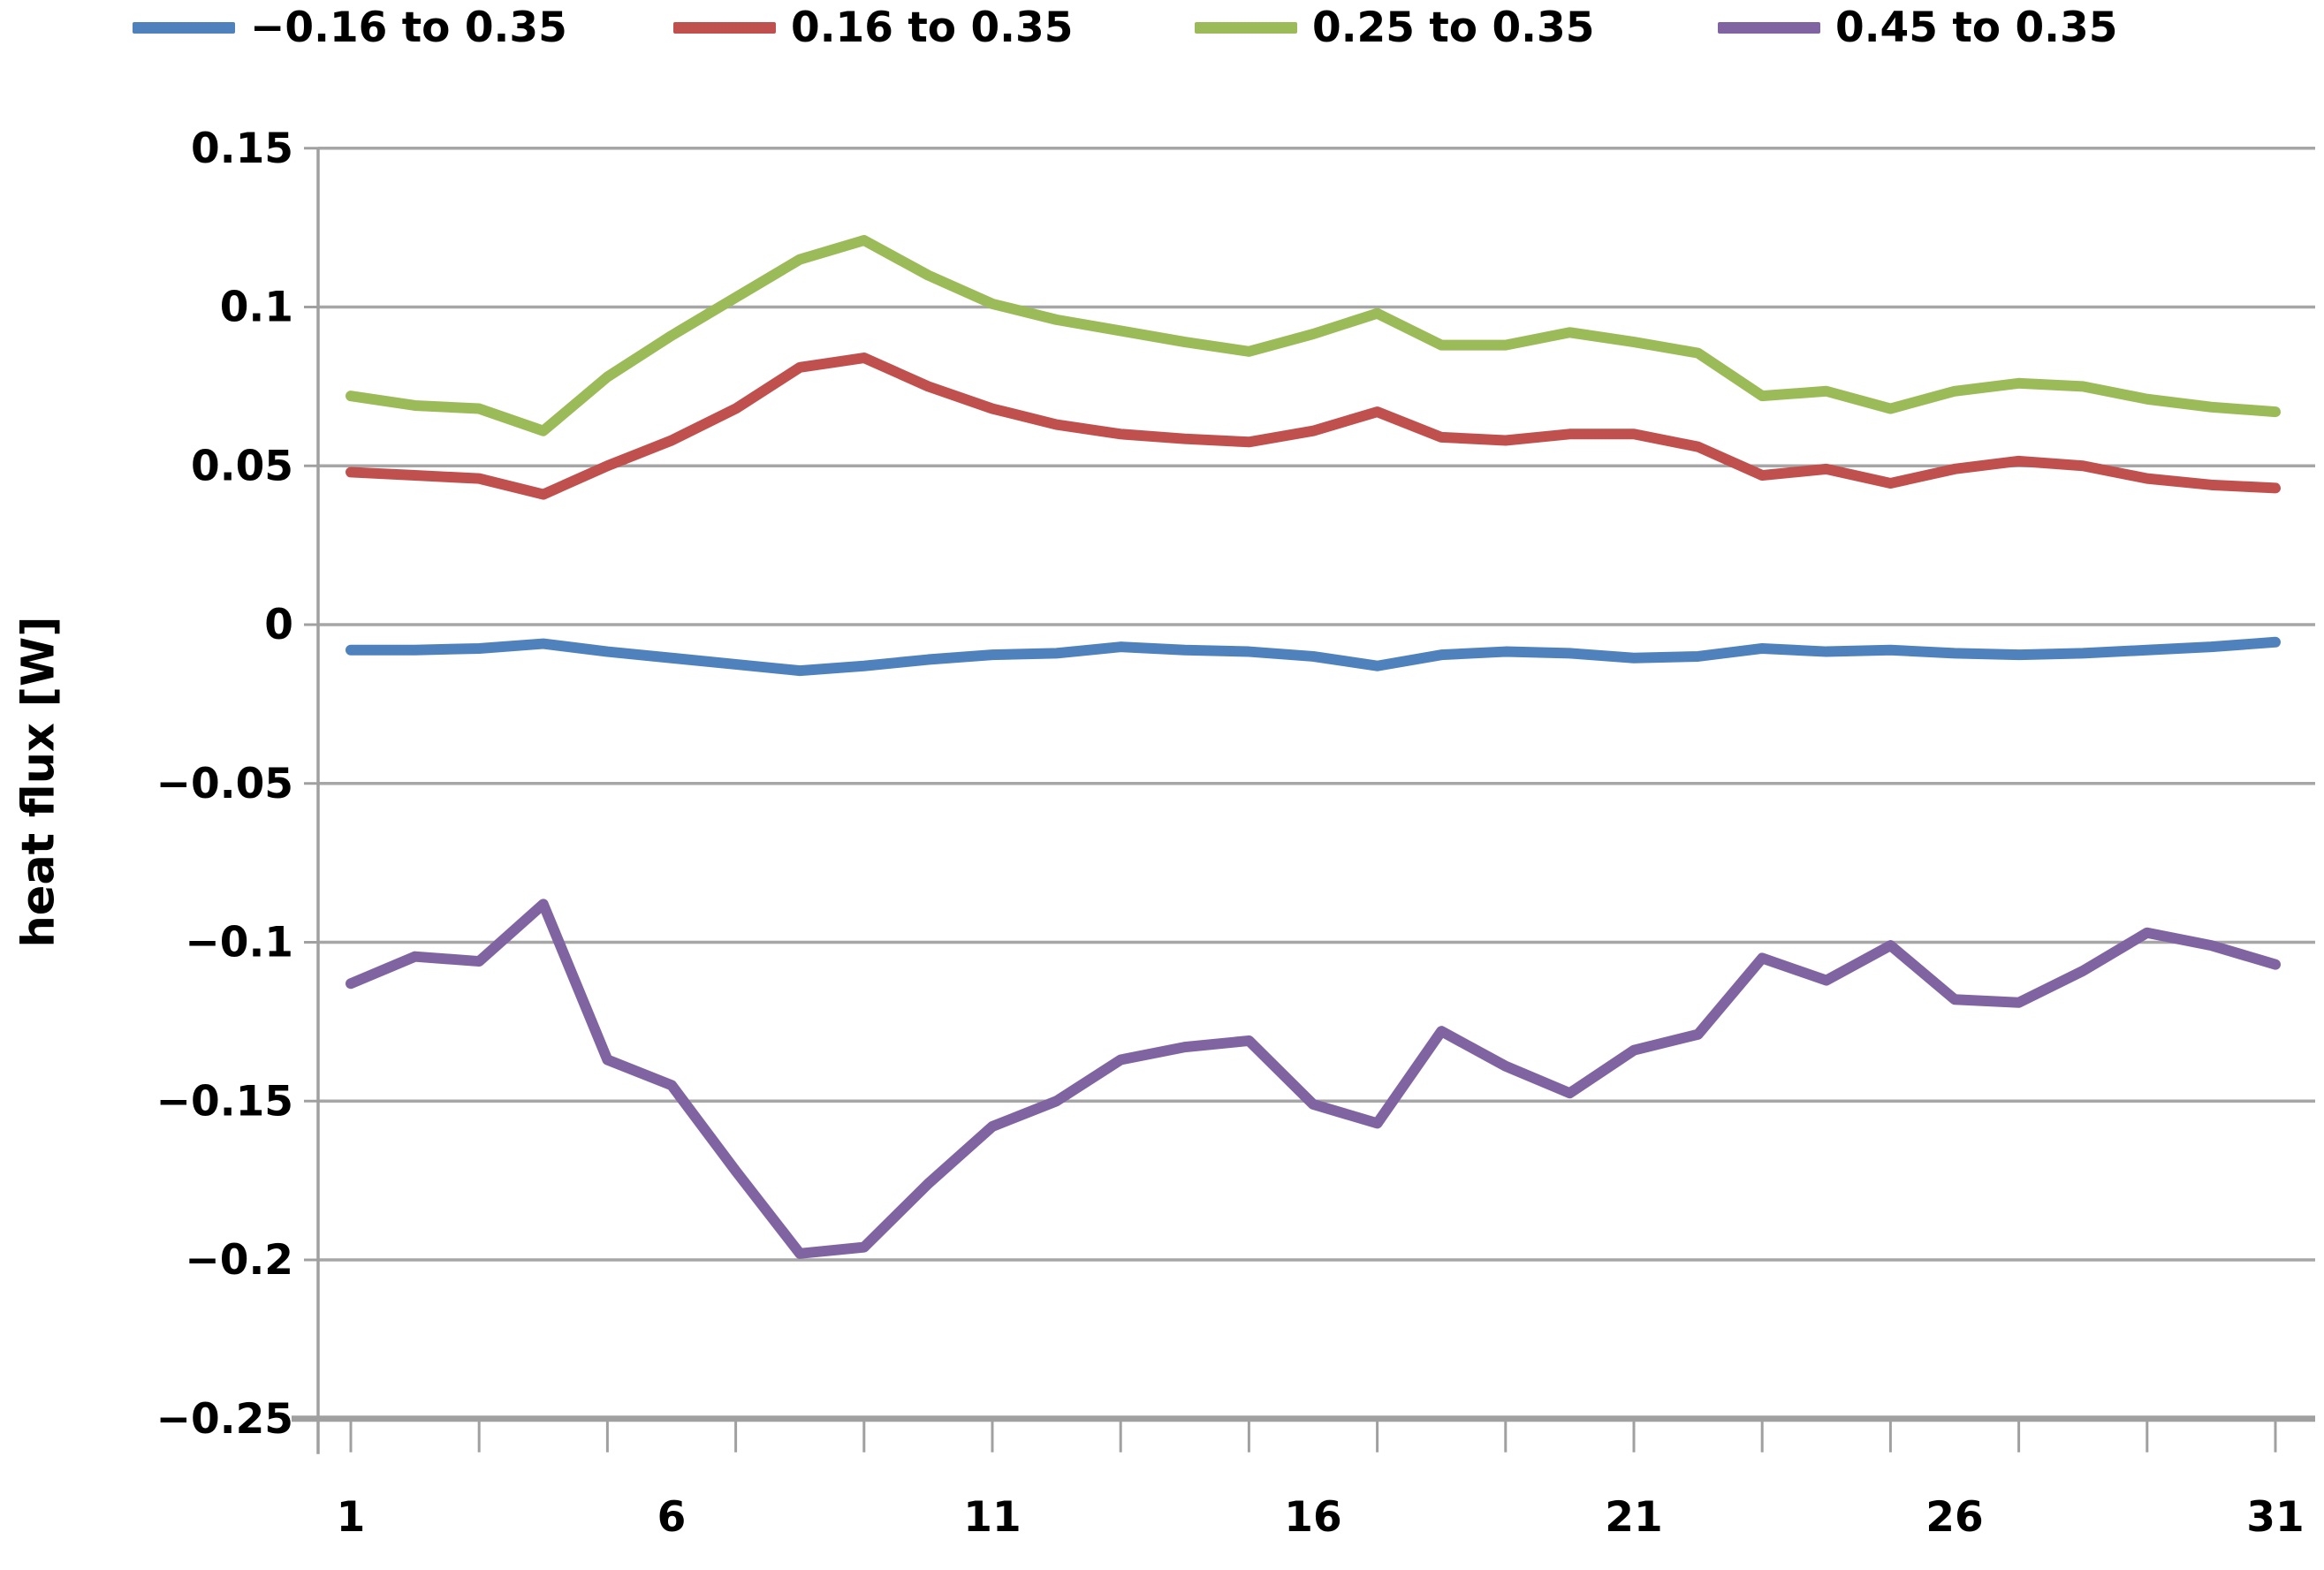 This screenshot has width=2324, height=1570. What do you see at coordinates (242, 466) in the screenshot?
I see `y-tick-label: 0.05` at bounding box center [242, 466].